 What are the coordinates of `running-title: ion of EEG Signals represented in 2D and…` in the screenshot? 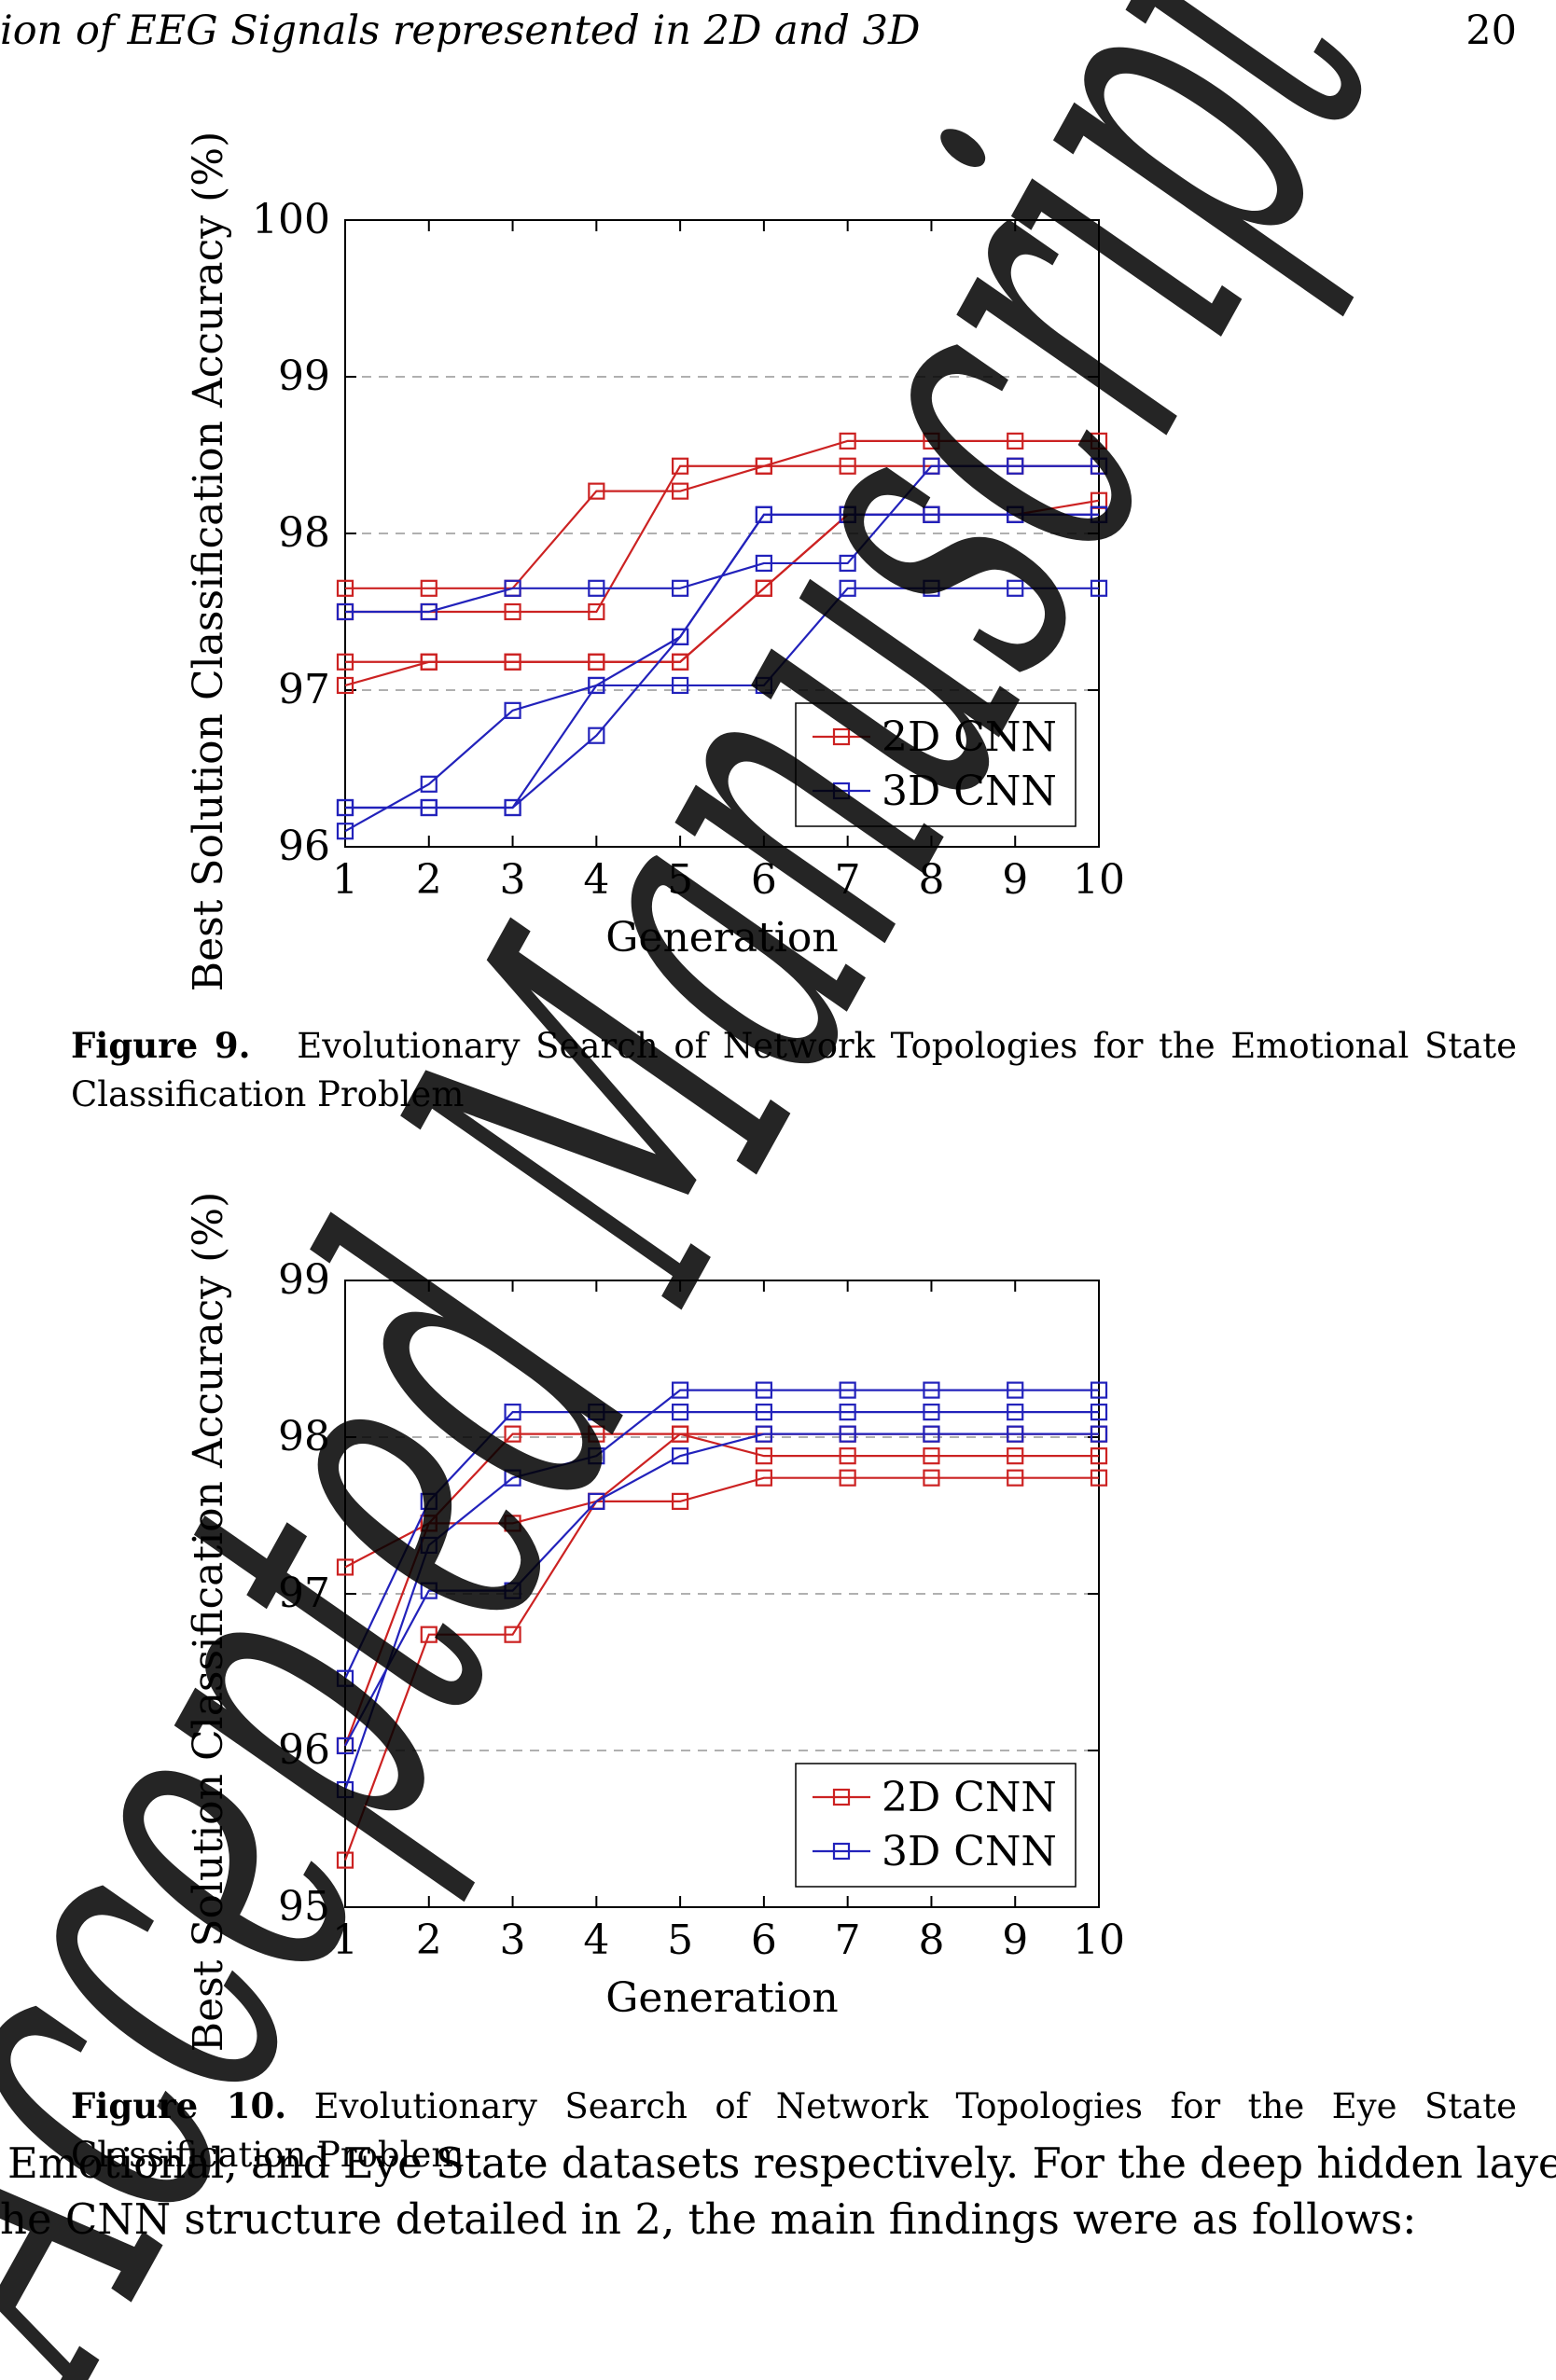 It's located at (460, 31).